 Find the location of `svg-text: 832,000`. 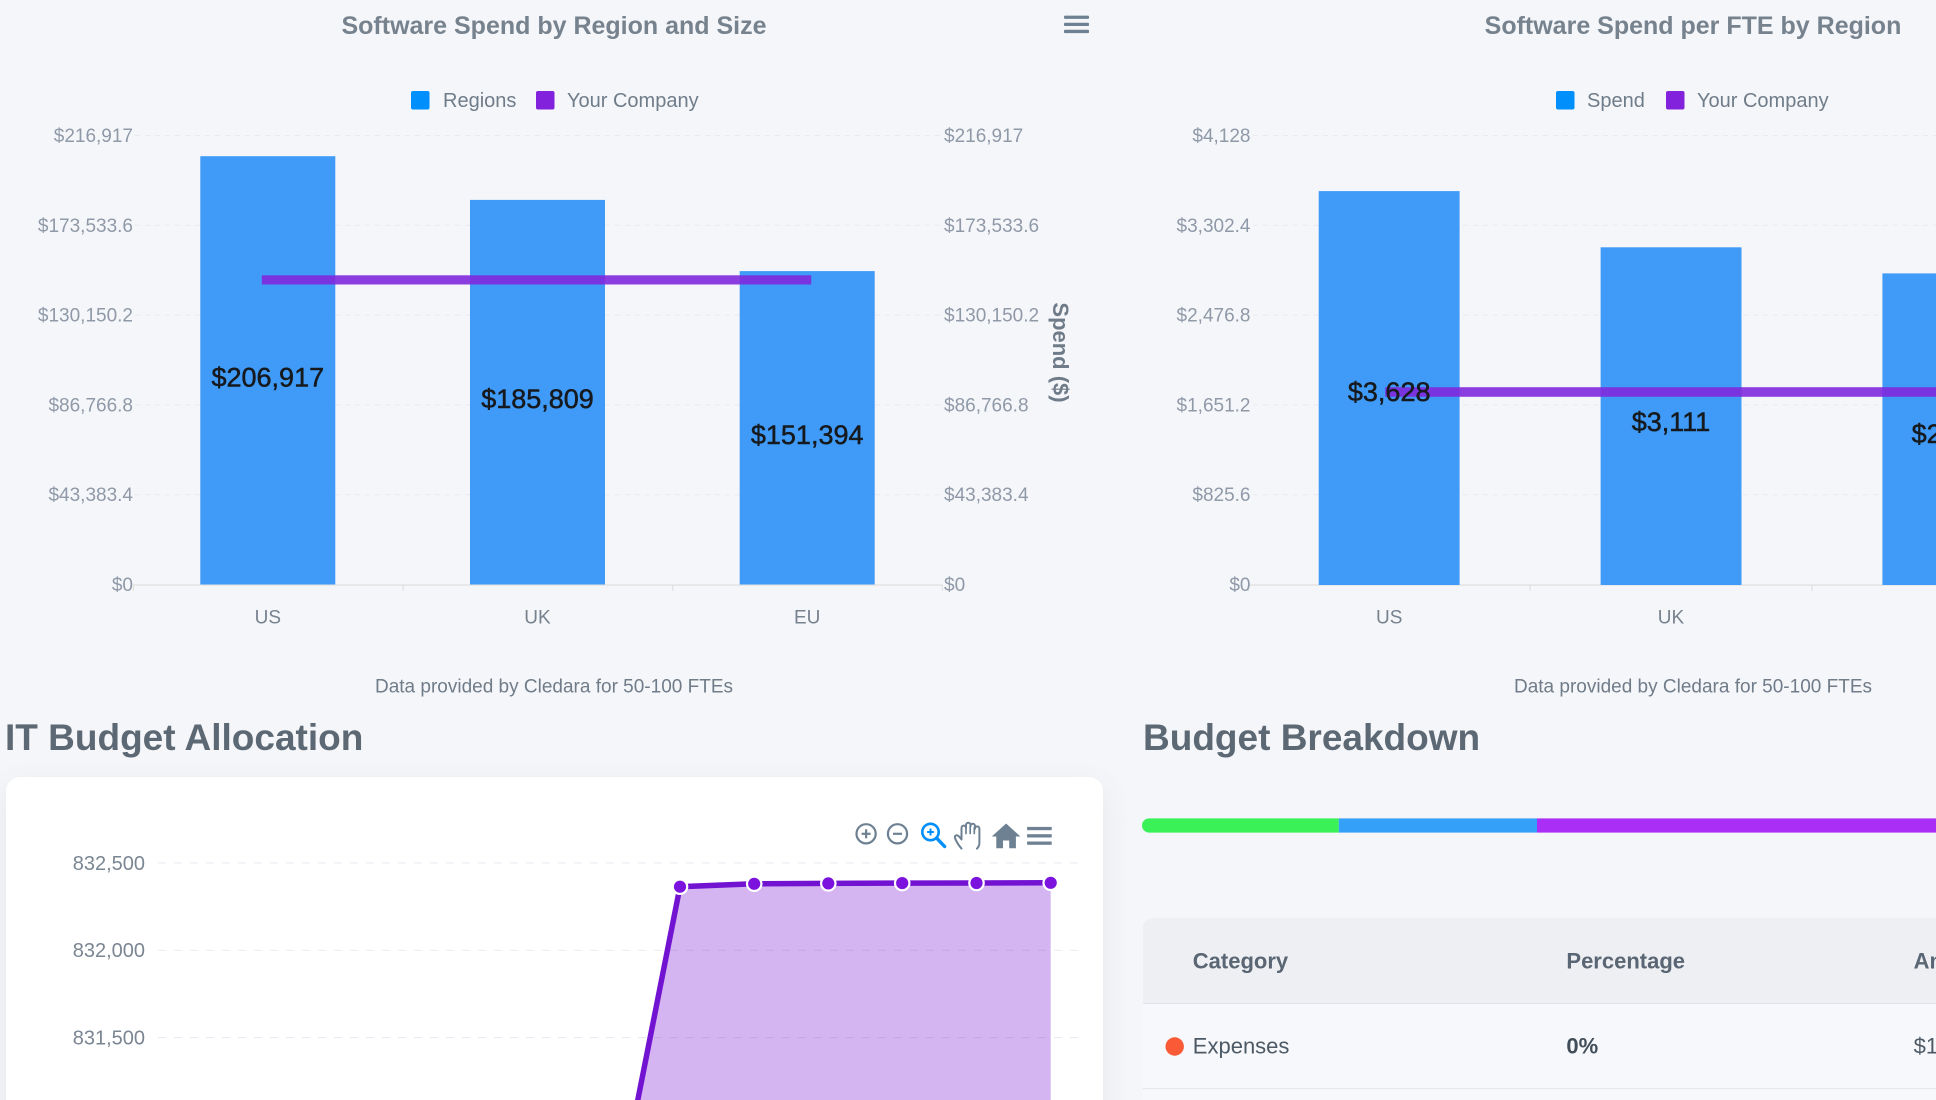

svg-text: 832,000 is located at coordinates (109, 951).